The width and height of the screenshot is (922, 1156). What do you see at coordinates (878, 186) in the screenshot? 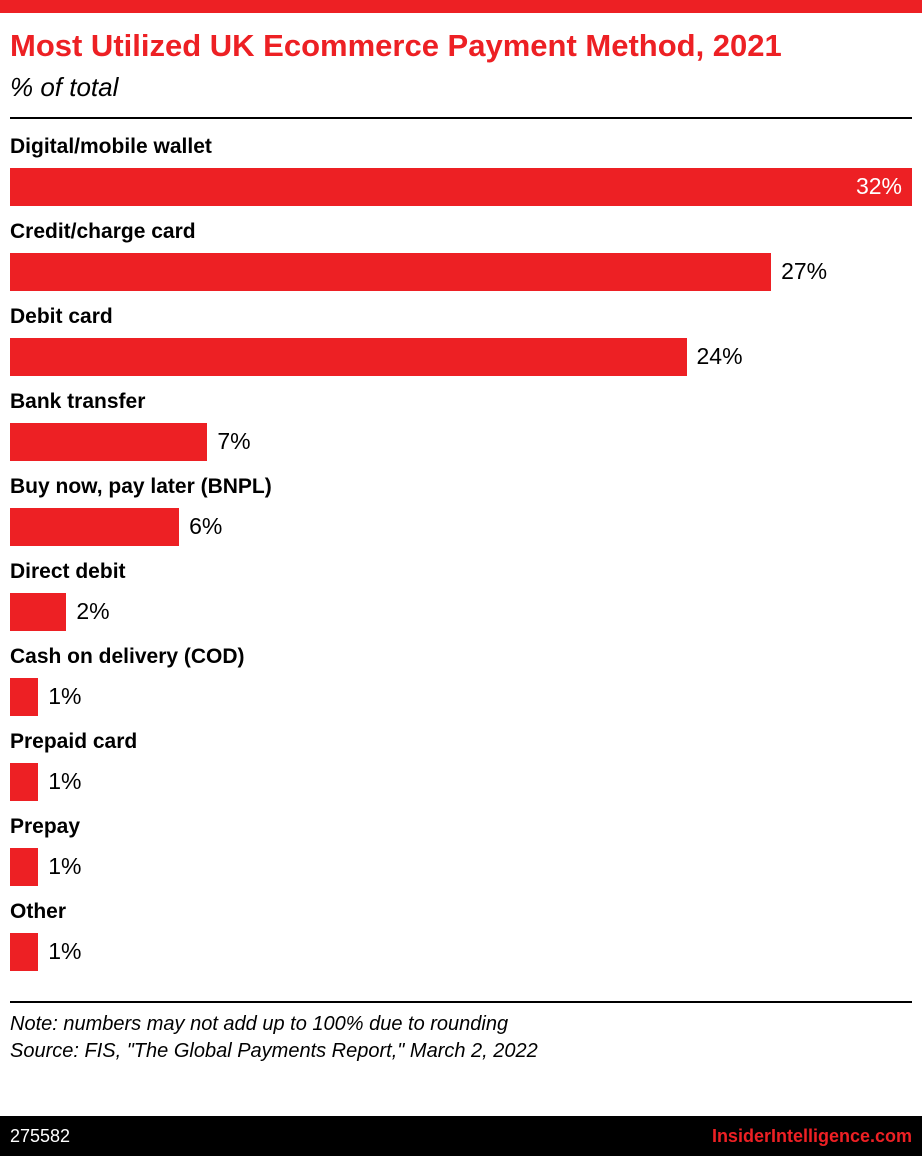
I see `value-label: 32%` at bounding box center [878, 186].